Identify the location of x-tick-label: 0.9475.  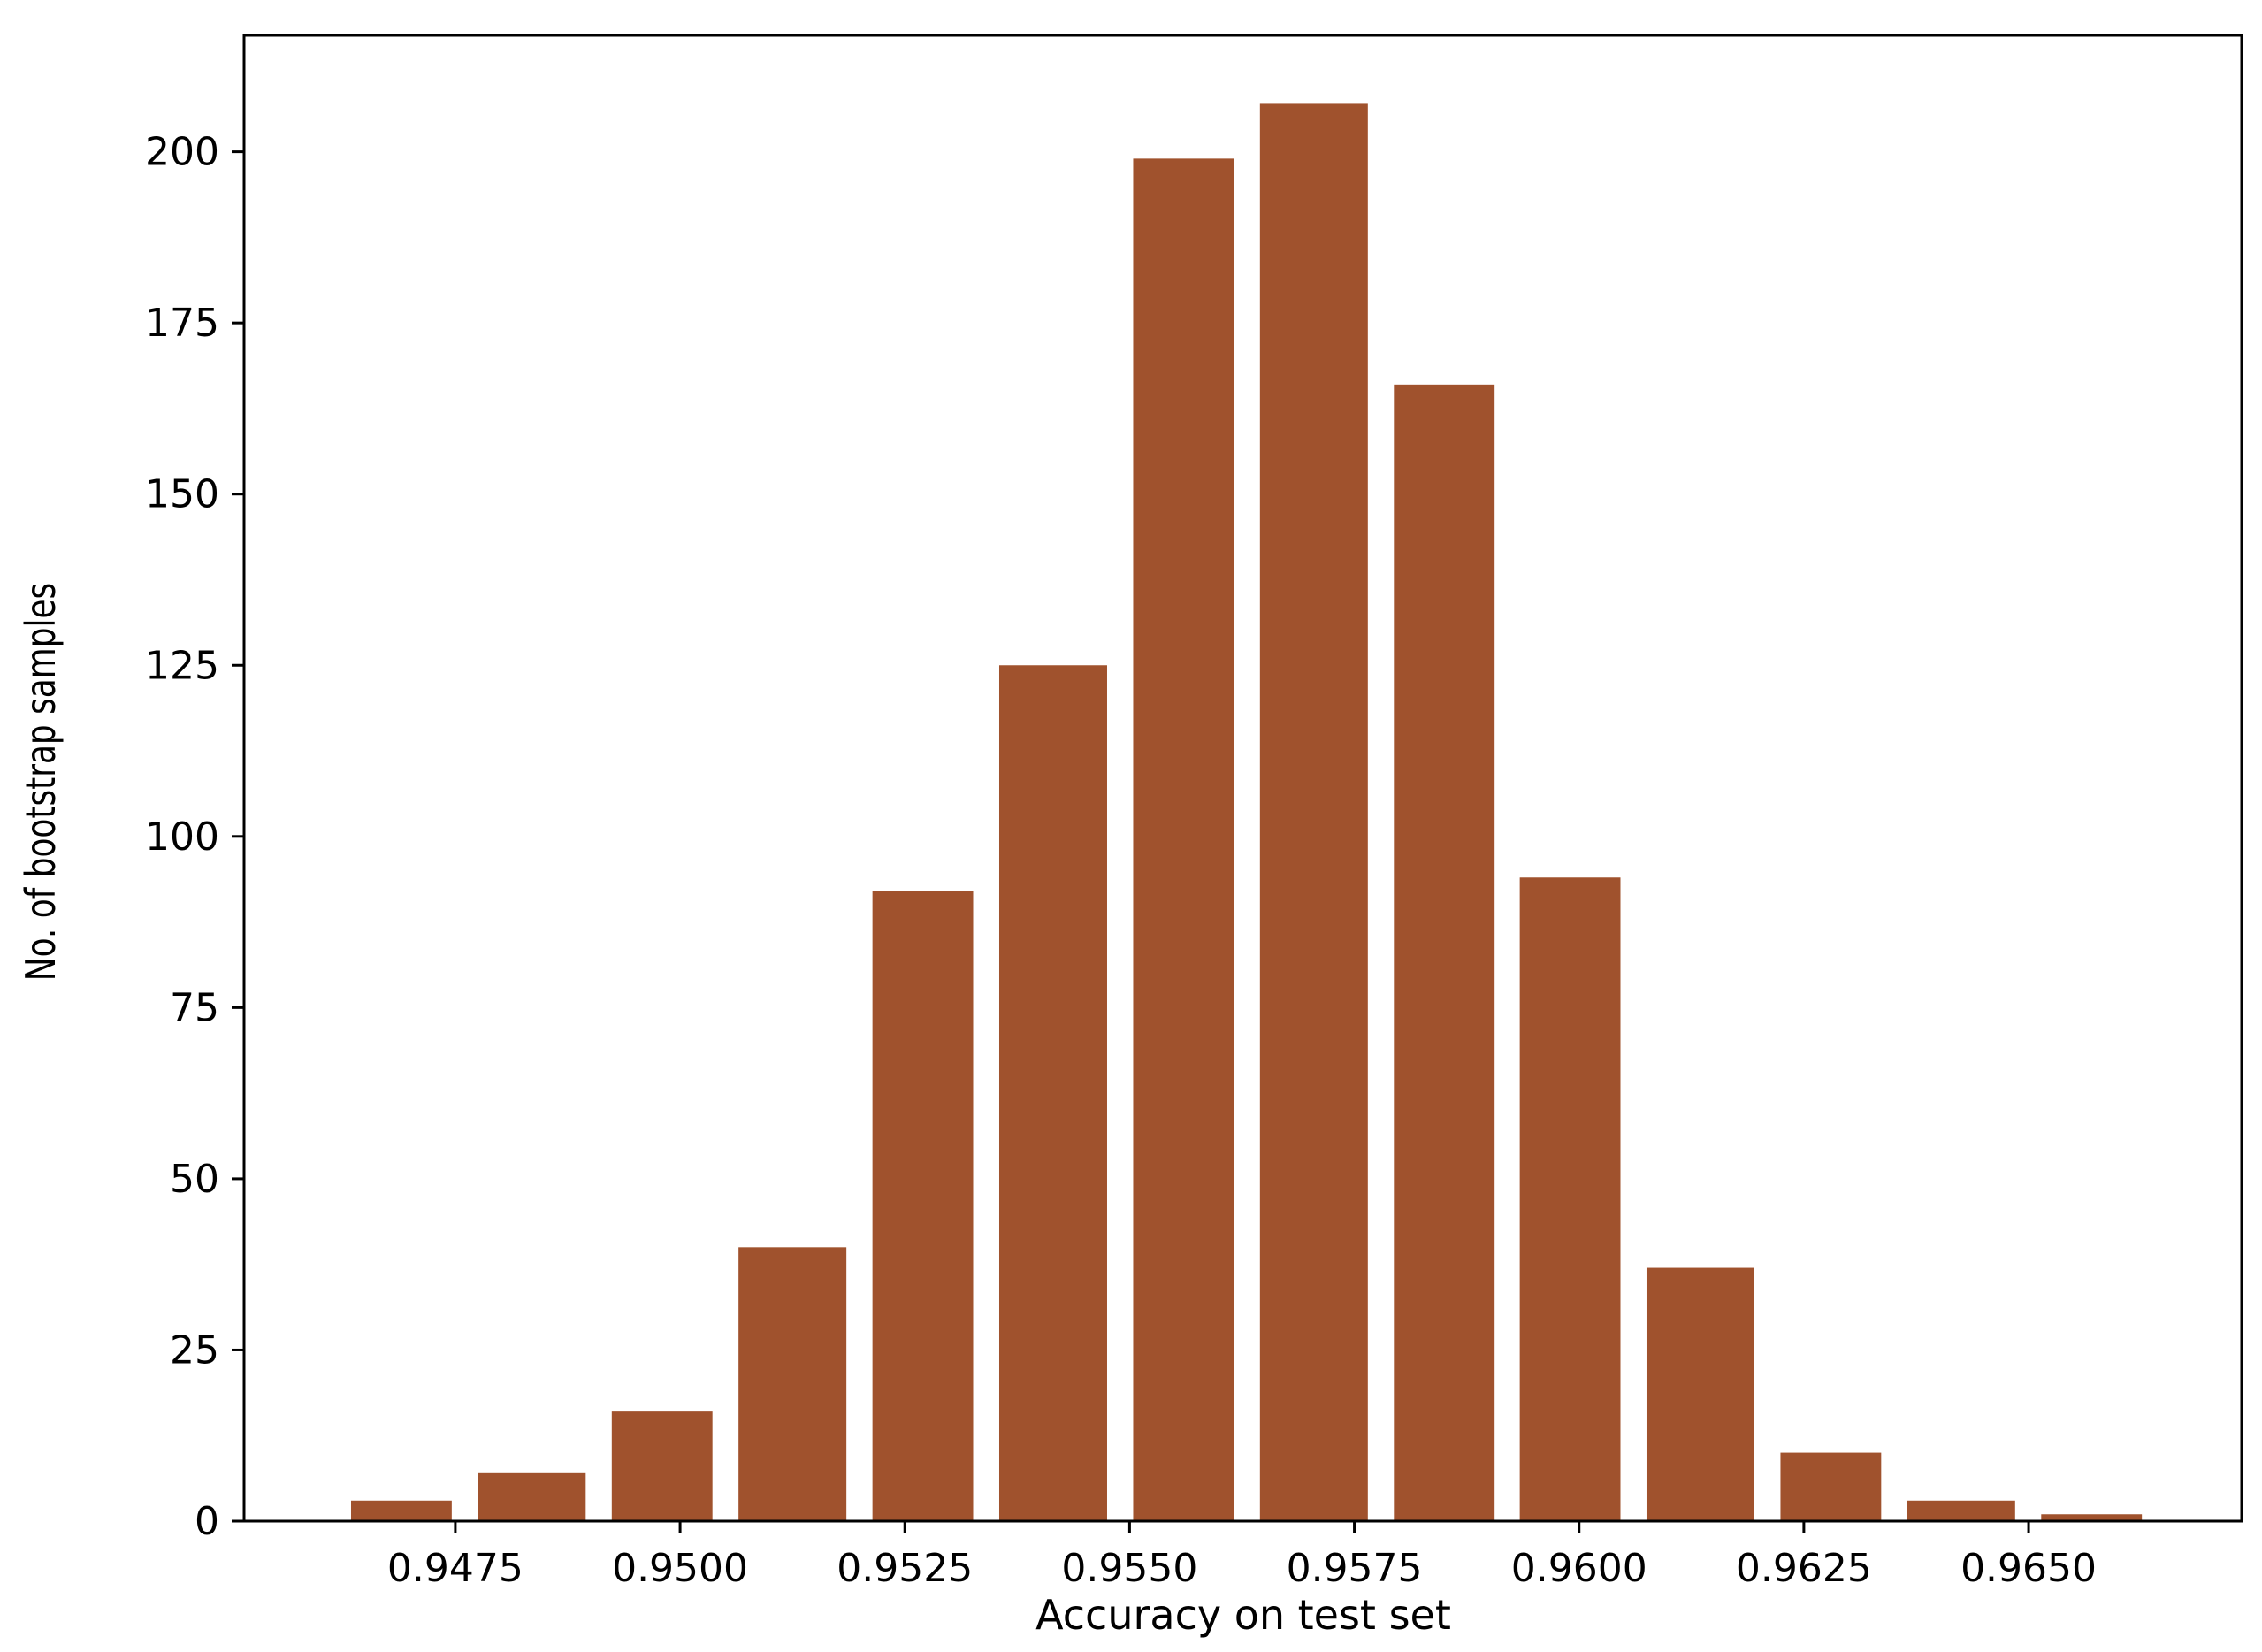
(455, 1569).